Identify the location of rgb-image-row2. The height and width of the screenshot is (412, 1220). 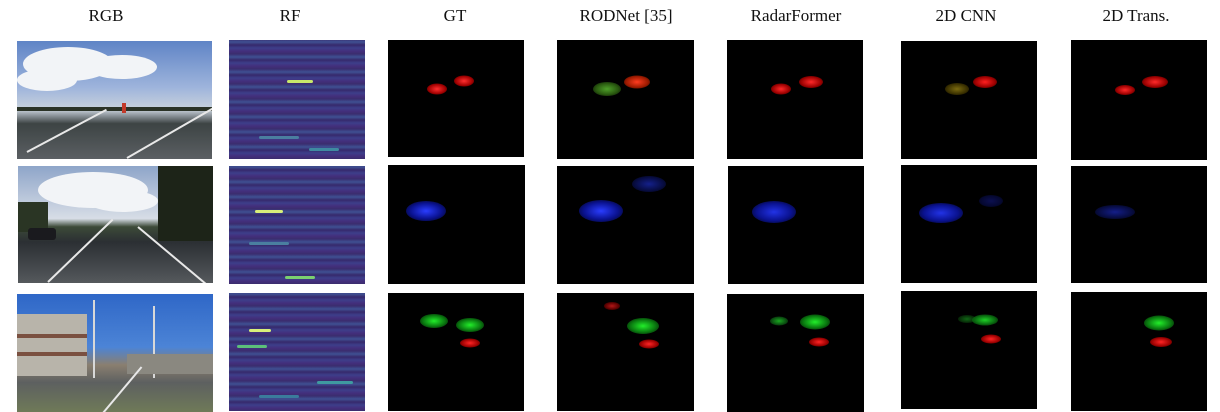
(115, 224).